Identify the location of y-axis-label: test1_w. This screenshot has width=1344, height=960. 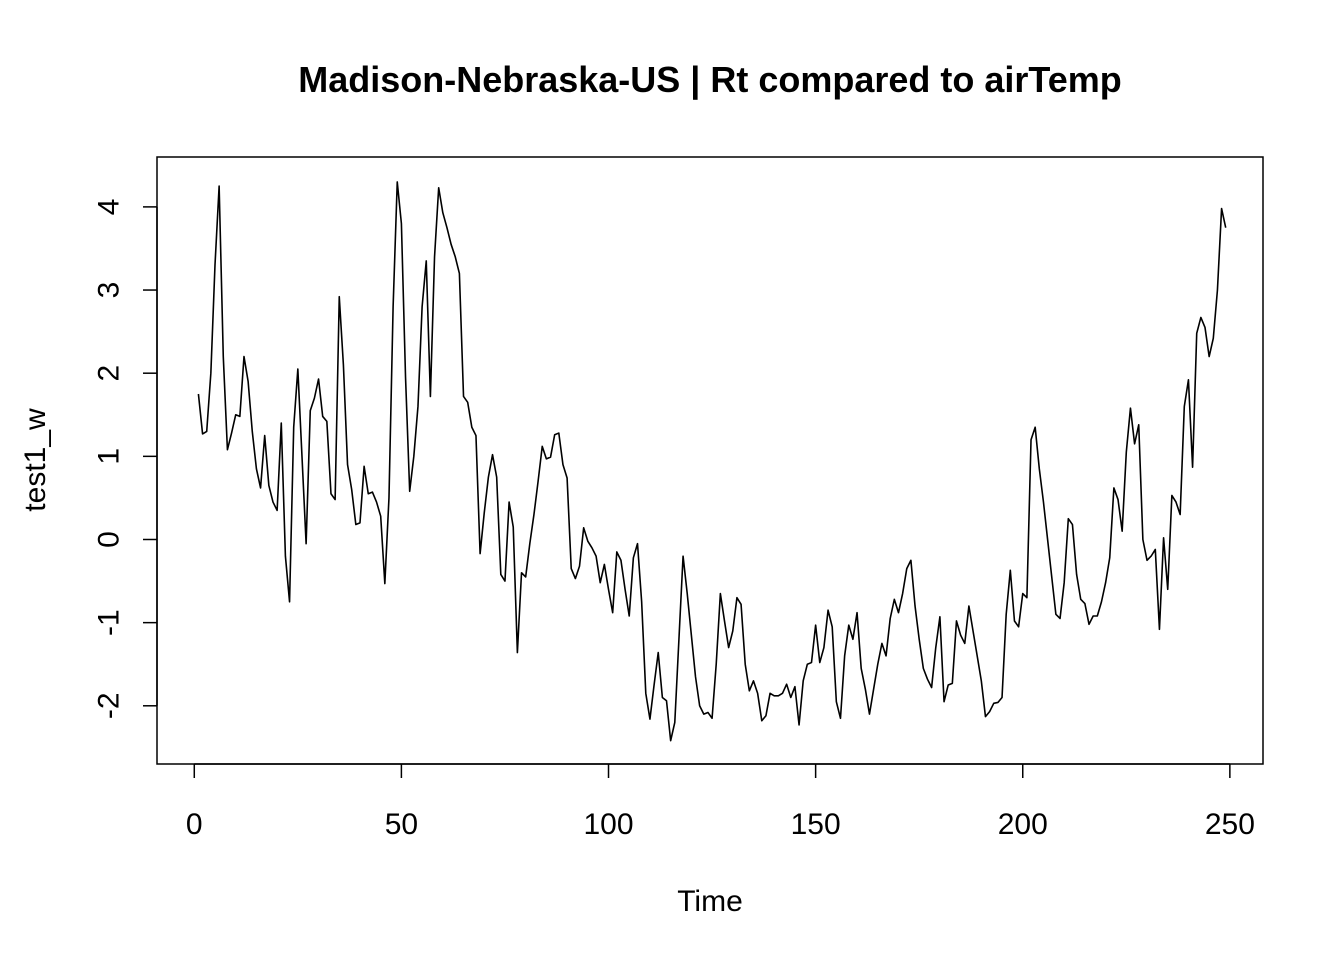
(35, 460).